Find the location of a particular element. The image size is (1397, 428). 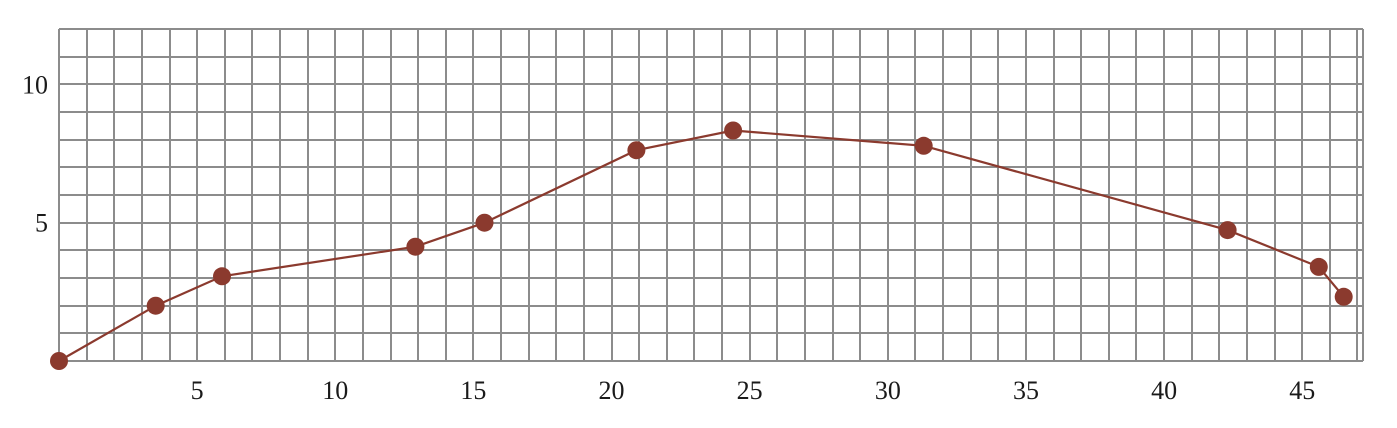

x-tick-label: 35 is located at coordinates (1026, 390).